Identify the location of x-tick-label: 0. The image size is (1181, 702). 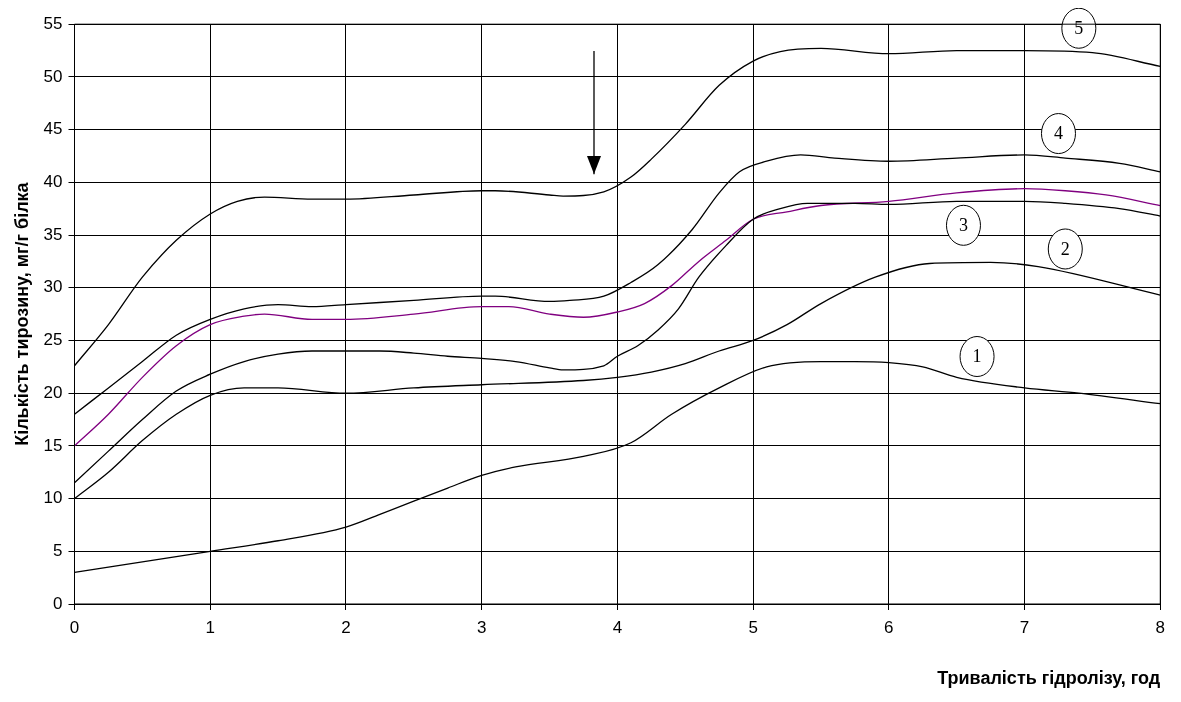
(74, 627).